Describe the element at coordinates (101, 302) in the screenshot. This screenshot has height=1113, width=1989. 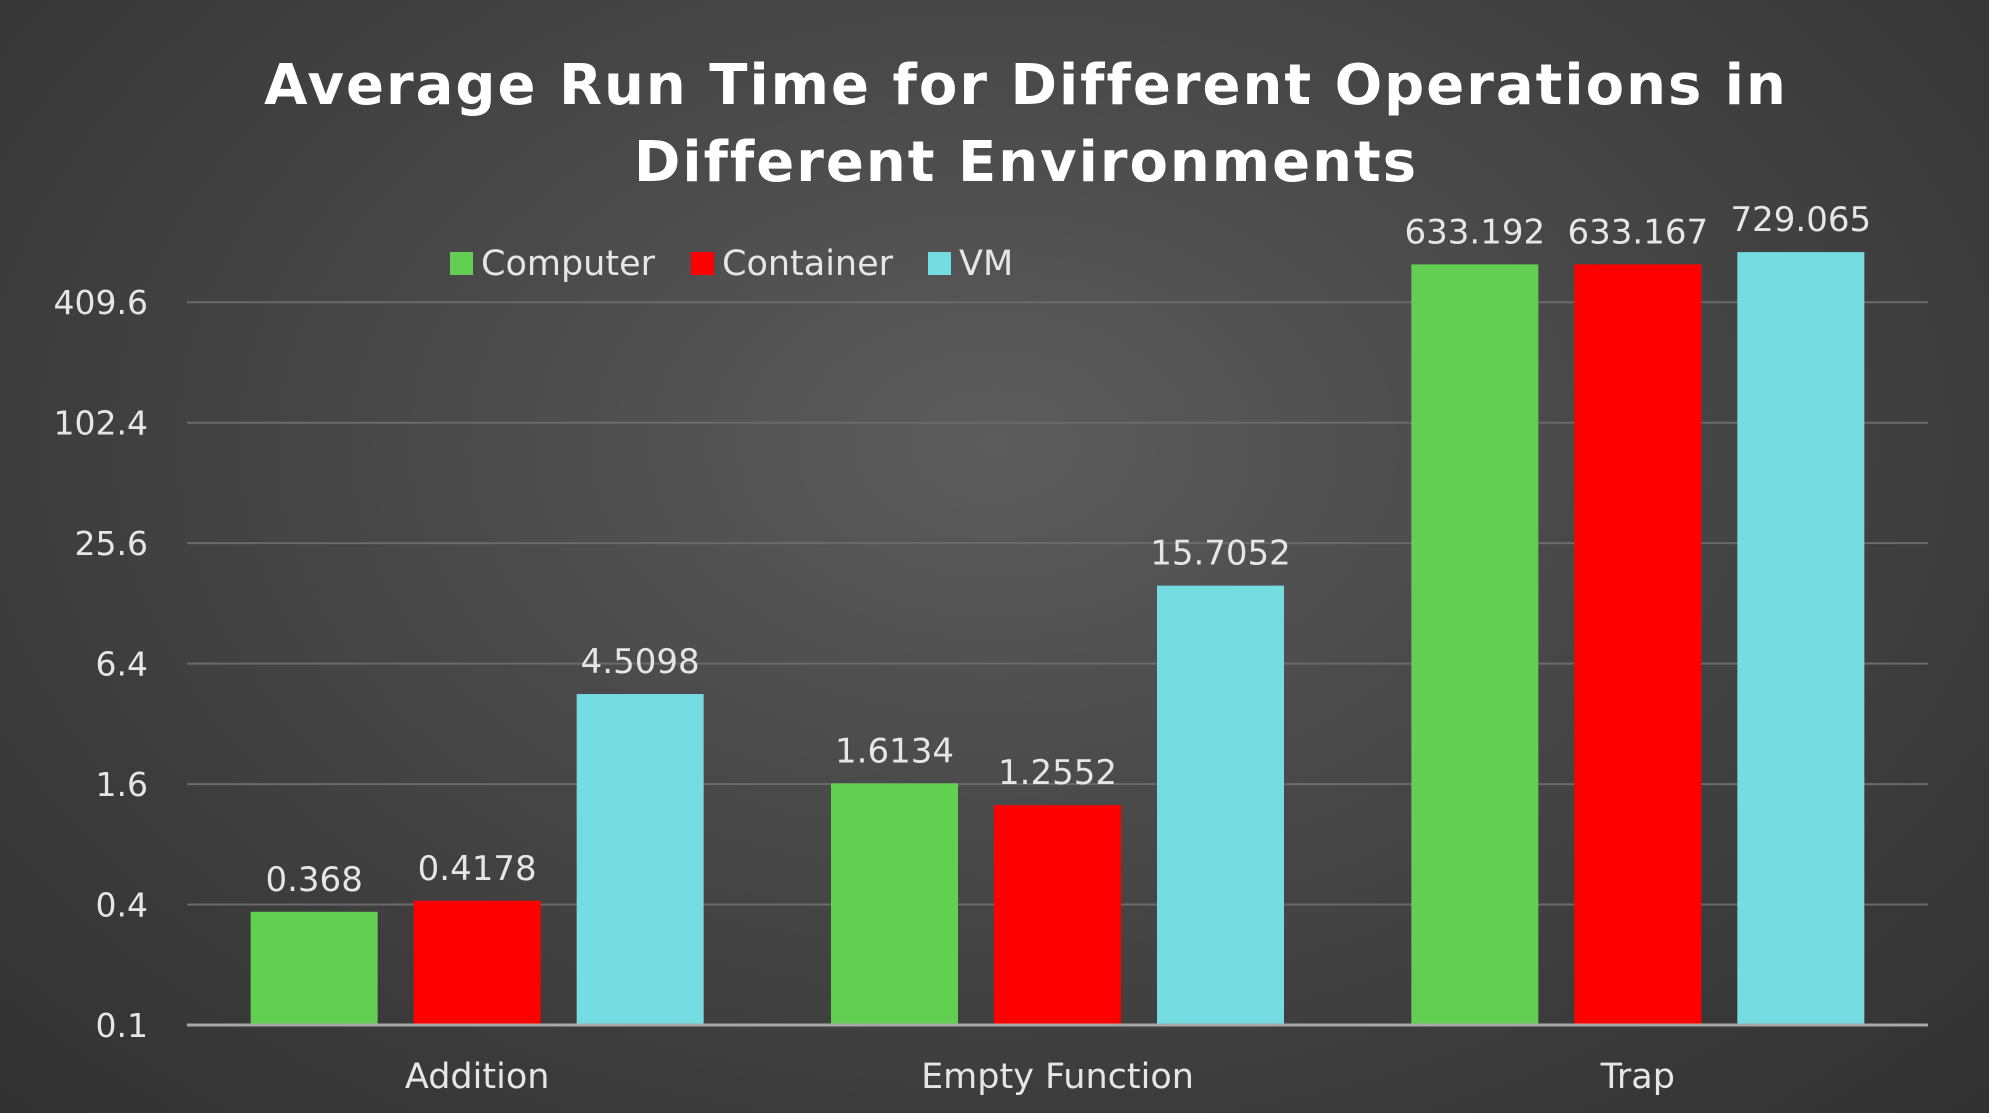
I see `y-tick-label: 409.6` at that location.